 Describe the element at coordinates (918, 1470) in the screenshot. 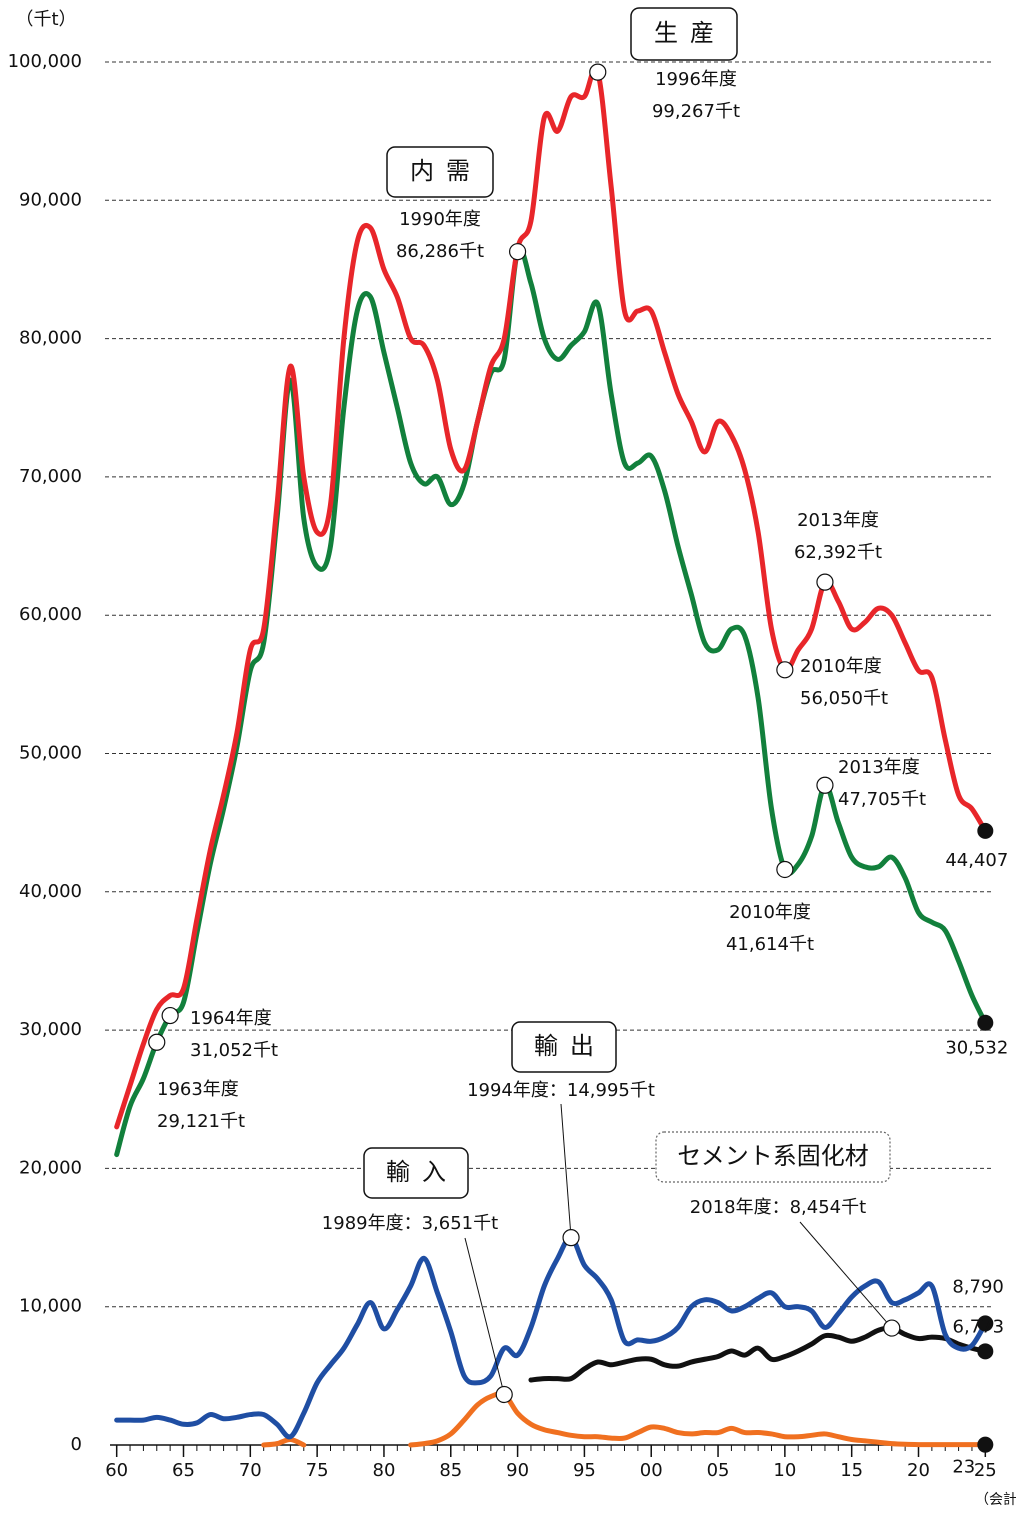

I see `x-tick-label: 20` at that location.